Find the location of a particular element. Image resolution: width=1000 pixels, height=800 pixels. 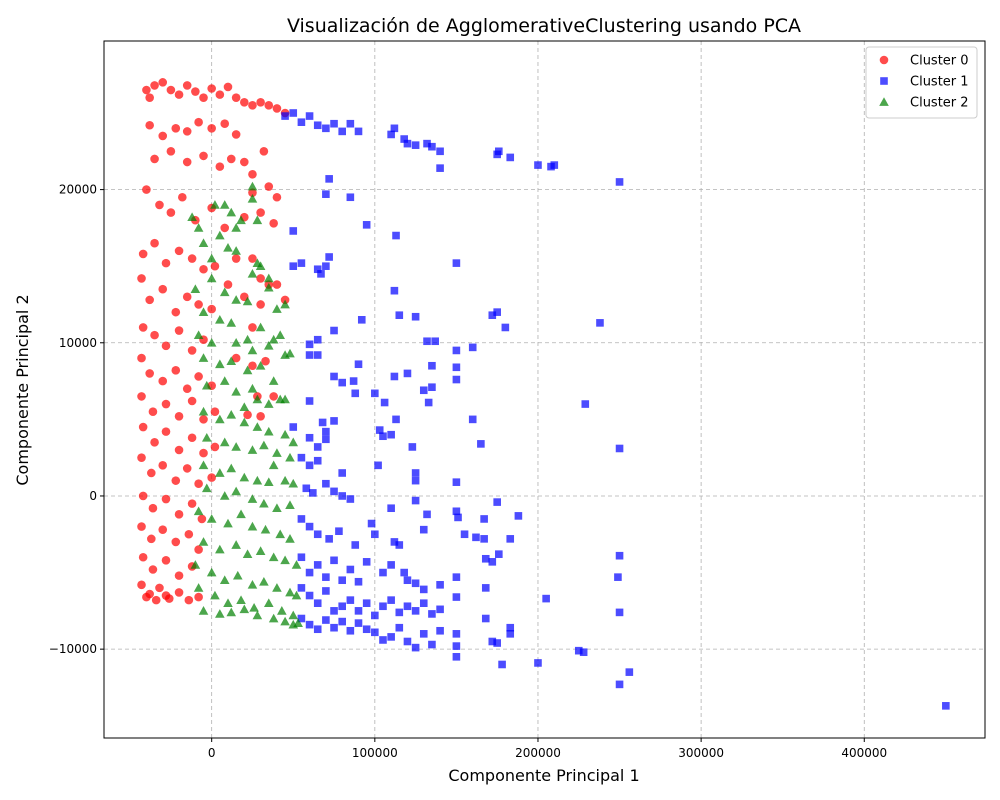

legend: Cluster 0 Cluster 1 Cluster 2 is located at coordinates (921, 82).